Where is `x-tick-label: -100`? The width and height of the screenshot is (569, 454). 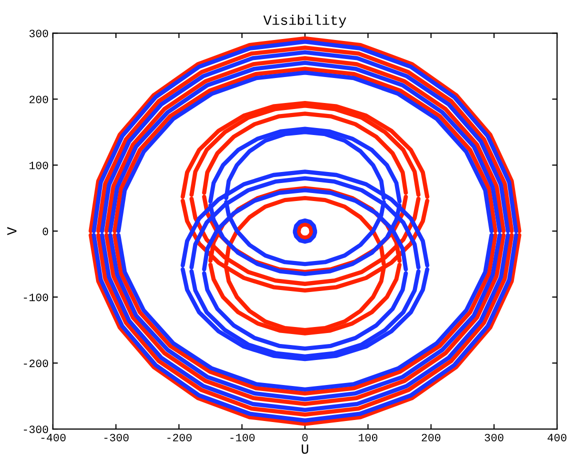
x-tick-label: -100 is located at coordinates (242, 438).